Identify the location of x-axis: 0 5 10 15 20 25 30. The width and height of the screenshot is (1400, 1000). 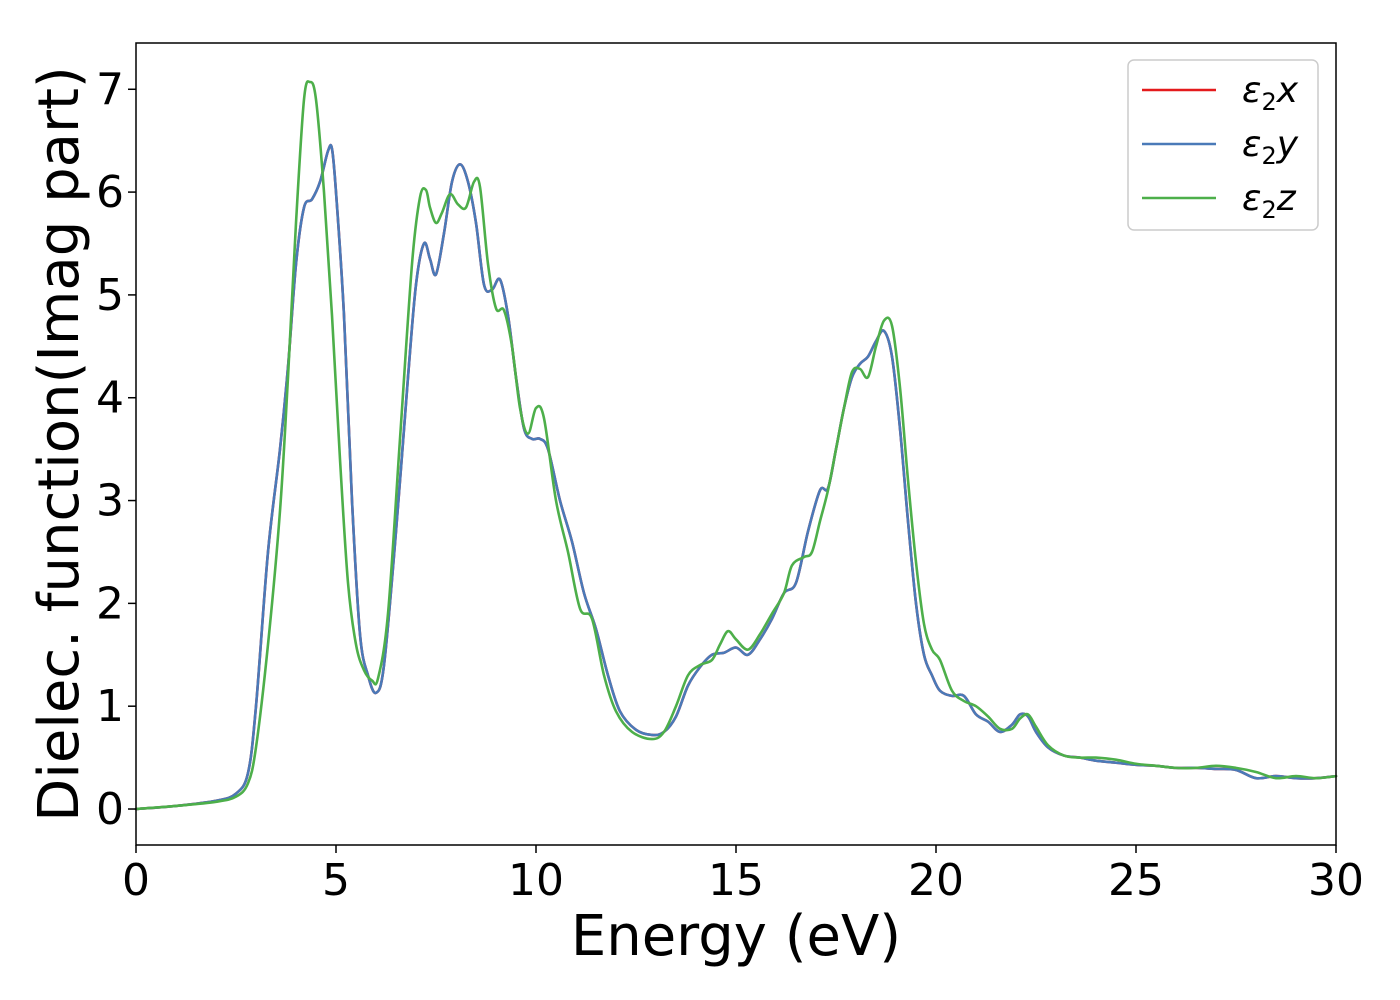
(743, 875).